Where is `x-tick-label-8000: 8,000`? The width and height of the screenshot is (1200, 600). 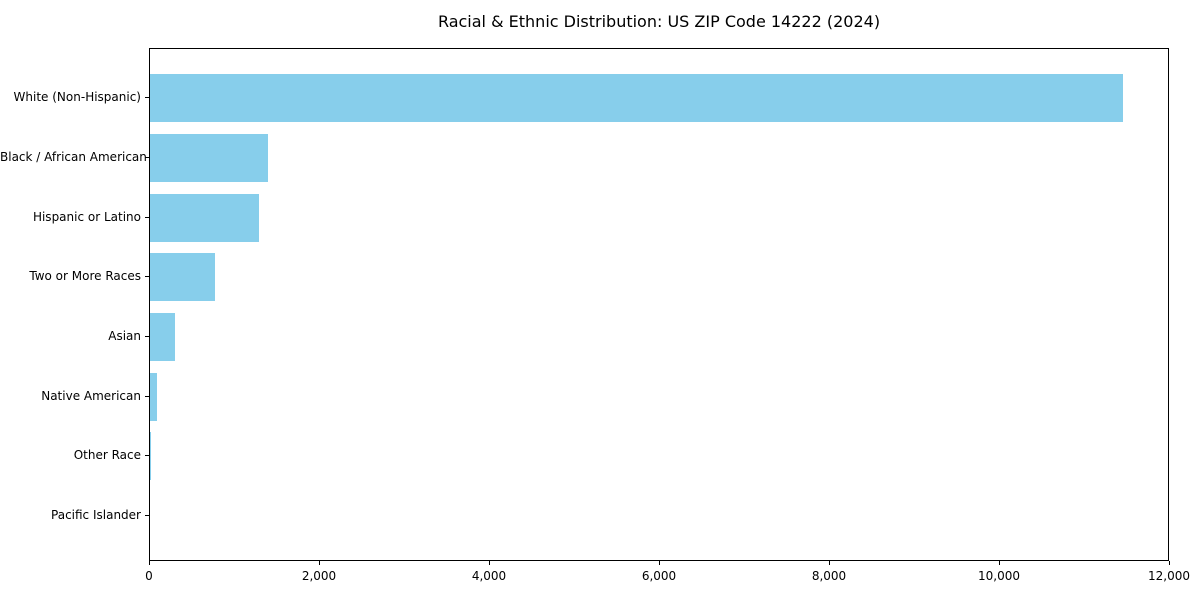 x-tick-label-8000: 8,000 is located at coordinates (829, 576).